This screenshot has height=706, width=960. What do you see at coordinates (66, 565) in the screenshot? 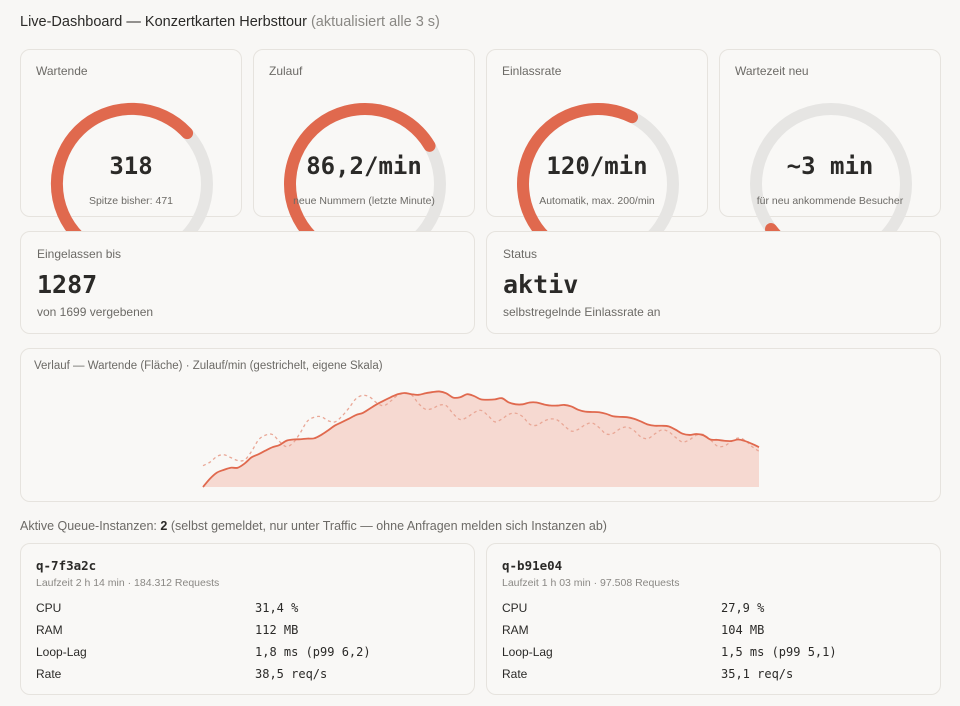
I see `instance-name: q-7f3a2c` at bounding box center [66, 565].